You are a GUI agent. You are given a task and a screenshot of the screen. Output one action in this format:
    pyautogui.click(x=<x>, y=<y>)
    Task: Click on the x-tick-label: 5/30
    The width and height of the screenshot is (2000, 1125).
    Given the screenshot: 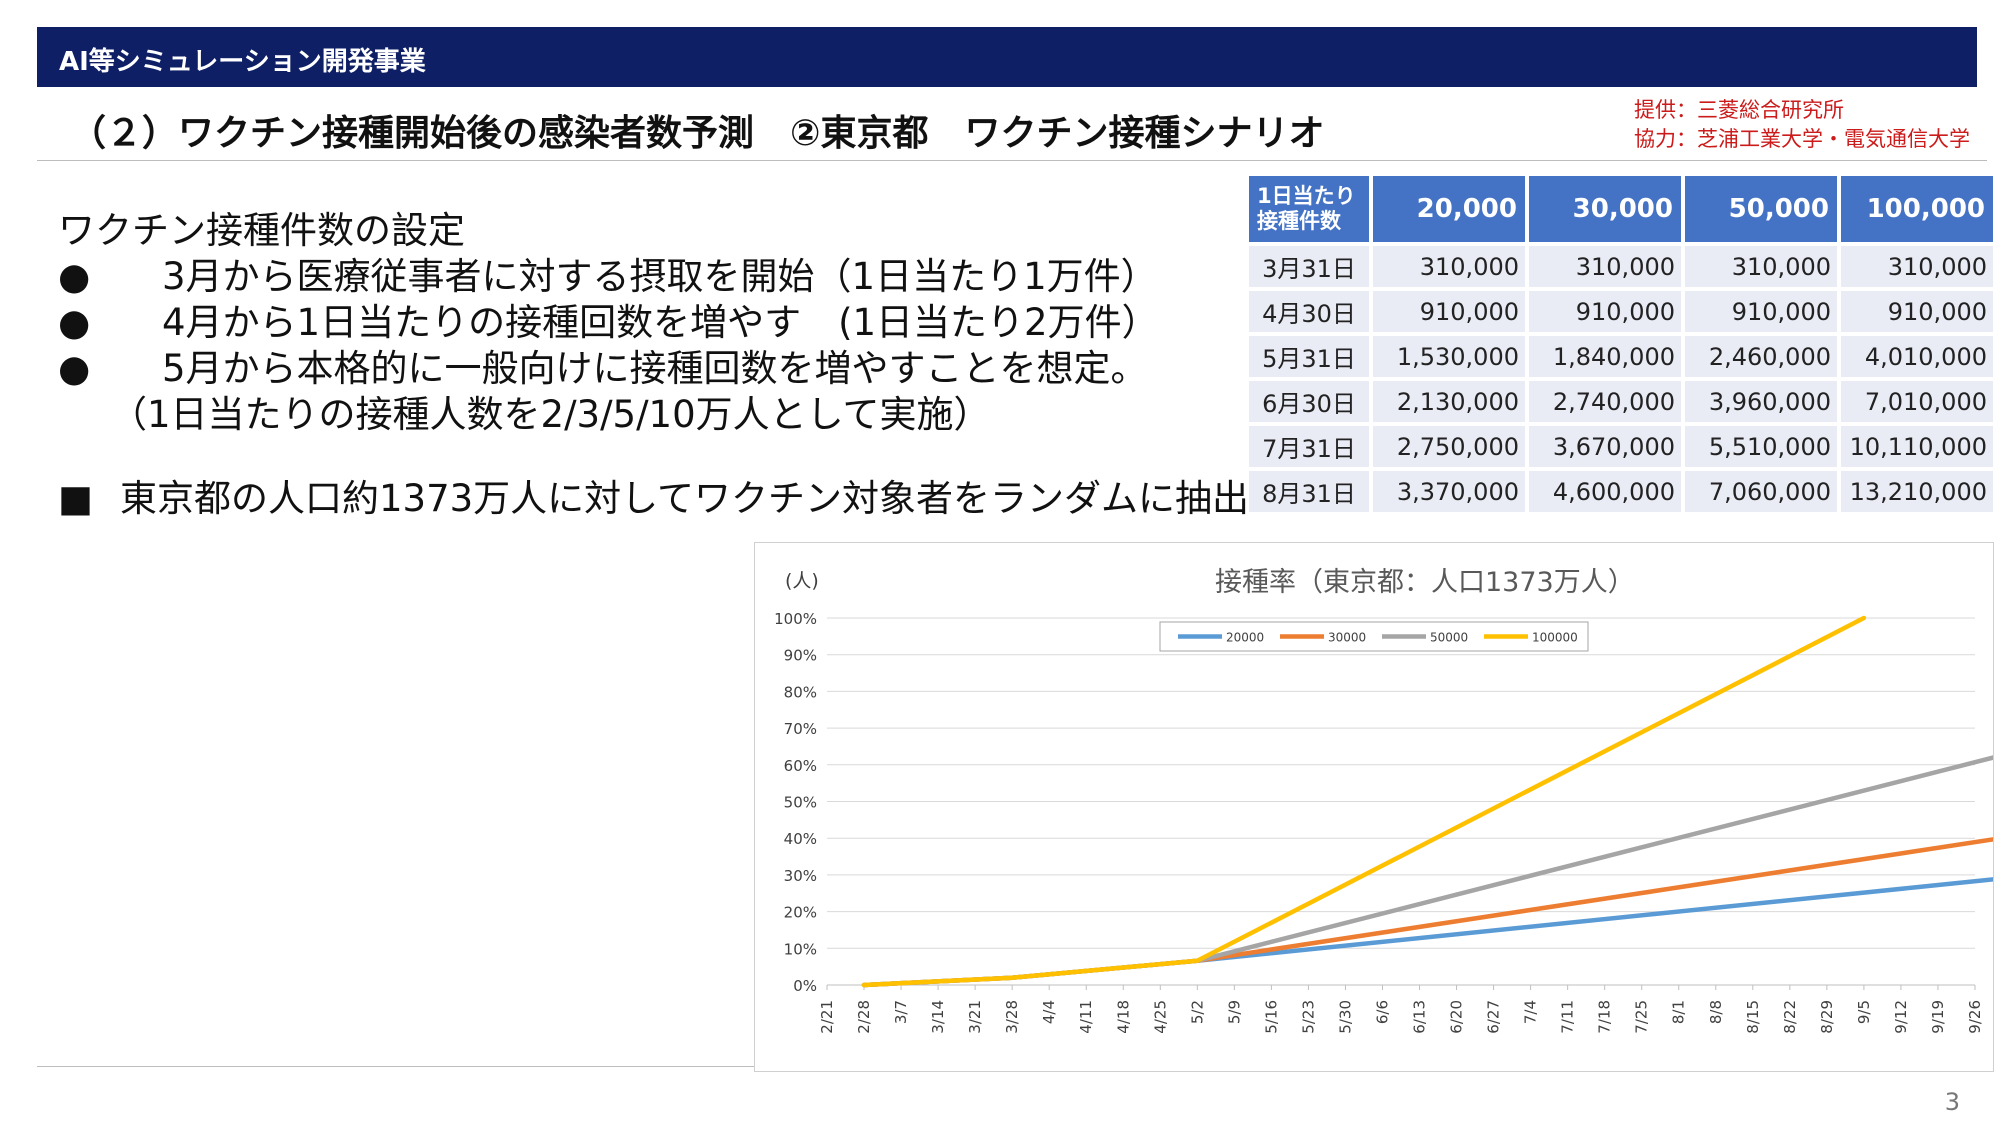 What is the action you would take?
    pyautogui.click(x=1345, y=1017)
    